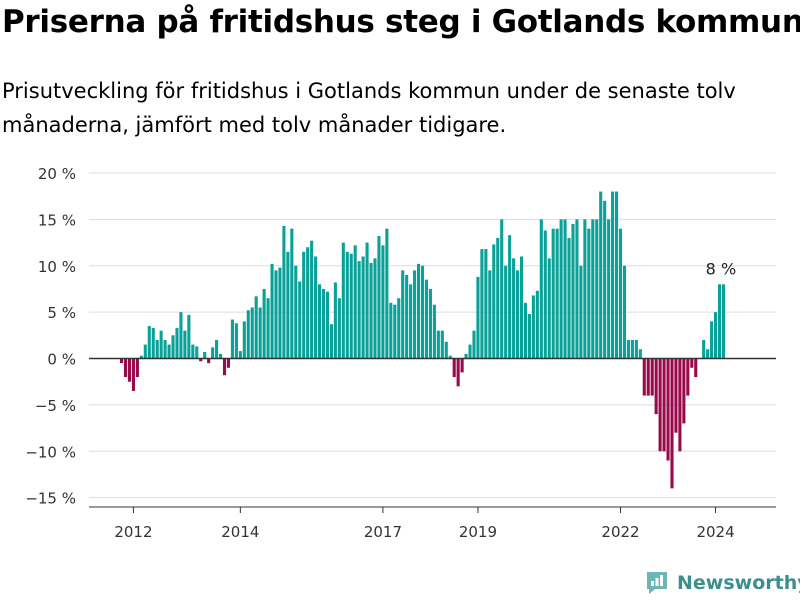  I want to click on x-tick-label: 2024, so click(715, 532).